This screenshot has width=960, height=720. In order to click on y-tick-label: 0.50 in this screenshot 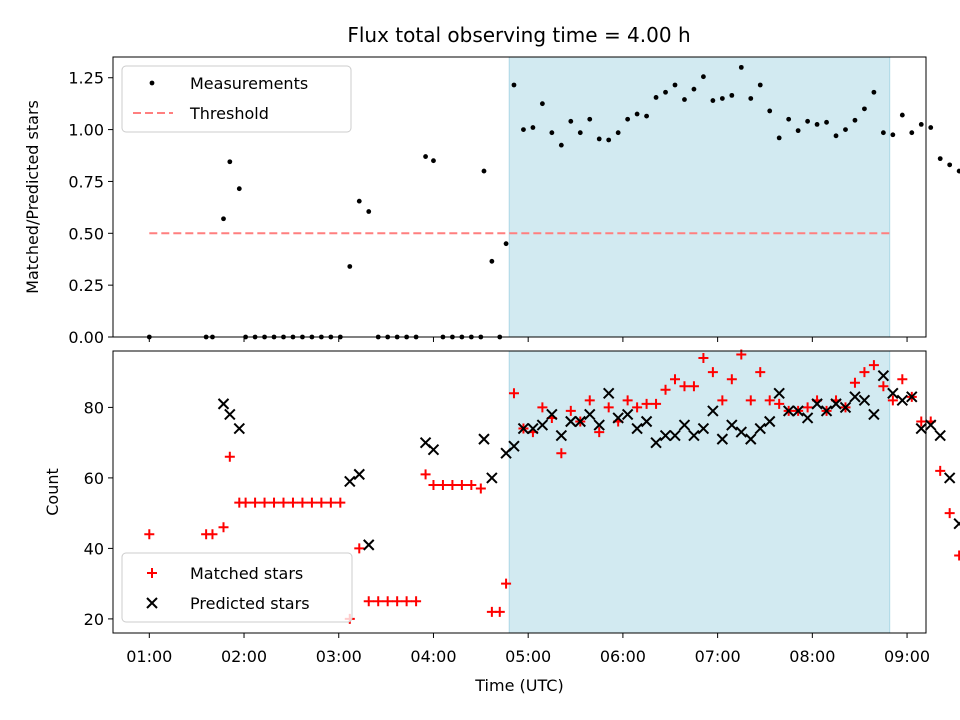, I will do `click(86, 233)`.